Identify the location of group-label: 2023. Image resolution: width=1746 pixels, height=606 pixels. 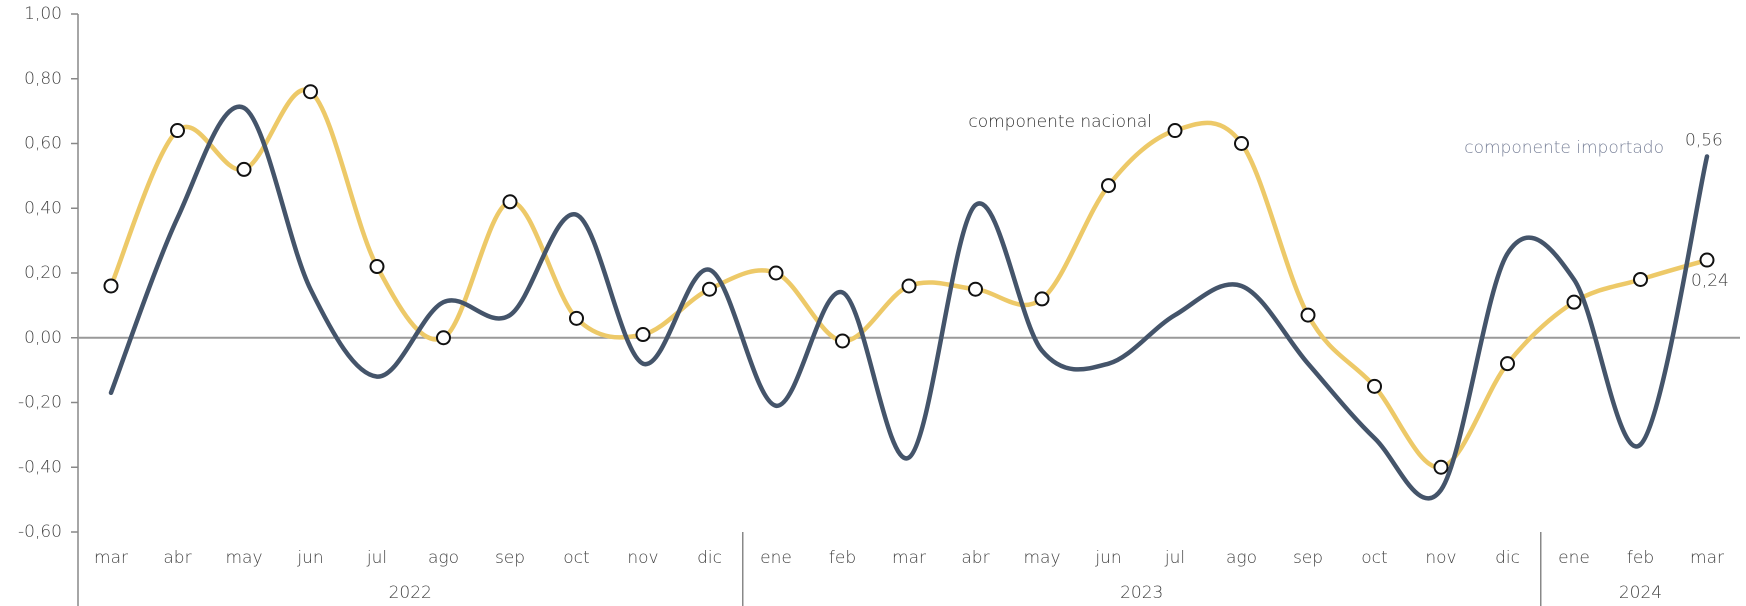
(1141, 593).